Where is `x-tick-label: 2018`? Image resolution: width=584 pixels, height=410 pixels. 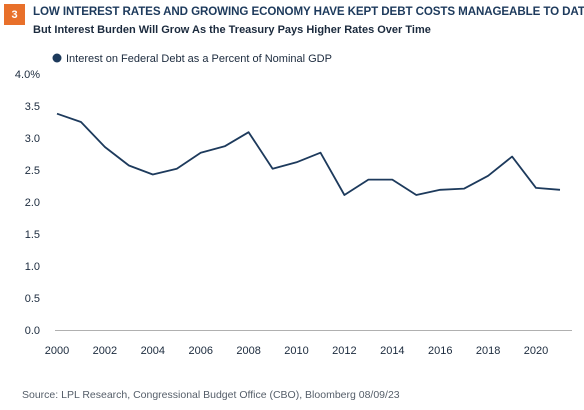 x-tick-label: 2018 is located at coordinates (488, 351).